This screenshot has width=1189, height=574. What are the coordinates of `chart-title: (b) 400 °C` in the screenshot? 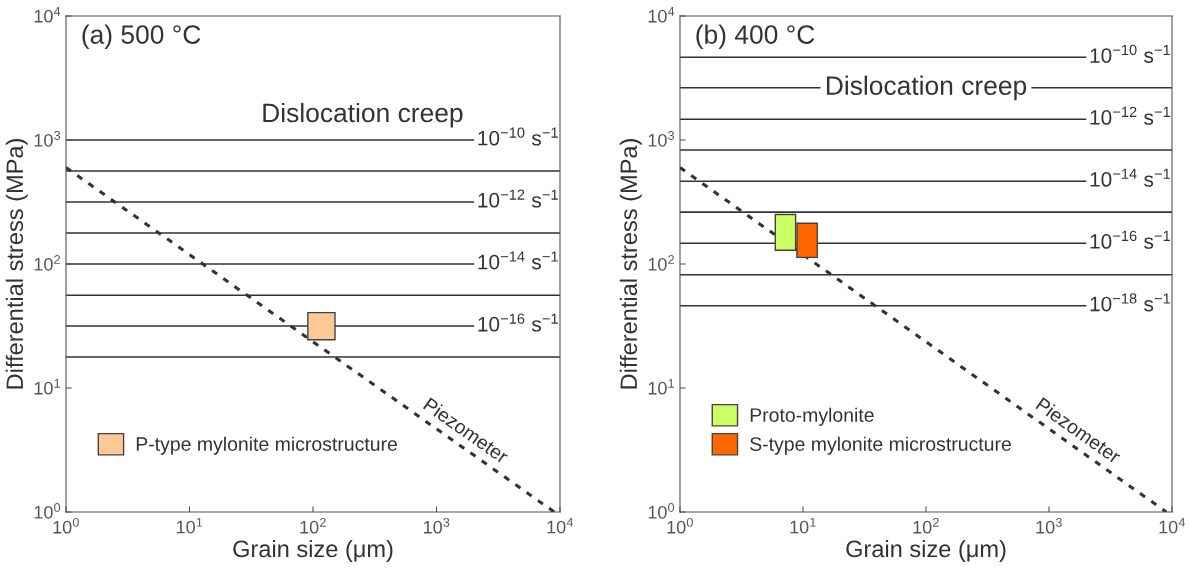 It's located at (755, 37).